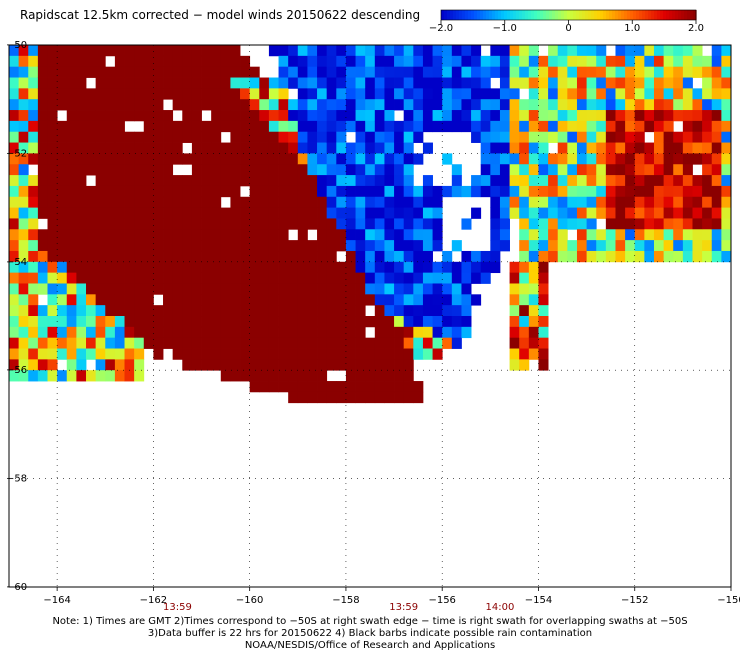 This screenshot has height=651, width=740. What do you see at coordinates (500, 607) in the screenshot?
I see `time-label: 14:00` at bounding box center [500, 607].